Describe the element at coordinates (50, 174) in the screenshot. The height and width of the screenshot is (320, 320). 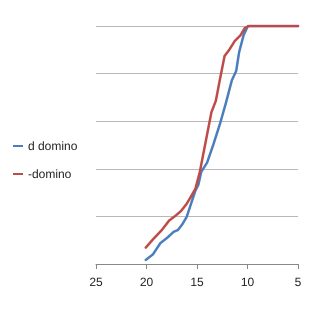
I see `legend-label: -domino` at that location.